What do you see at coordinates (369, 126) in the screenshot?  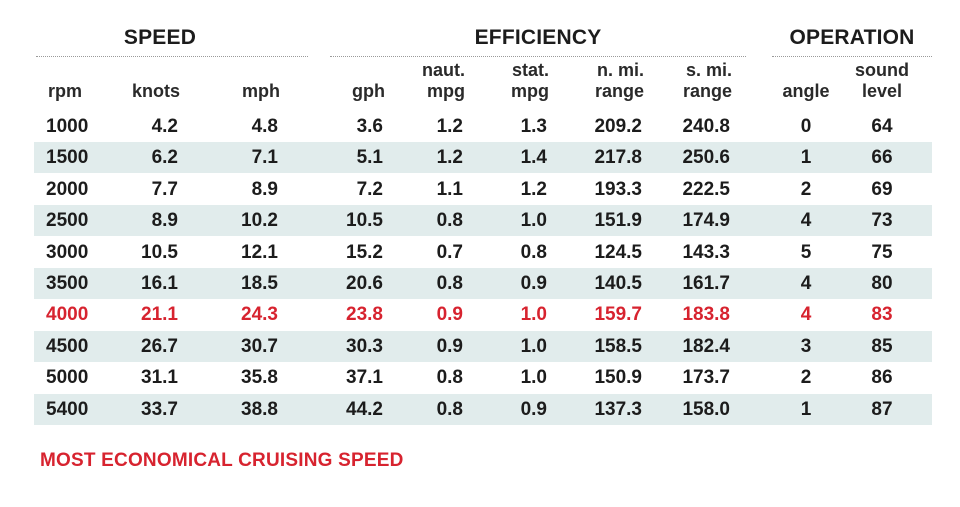 I see `table-cell: 3.6` at bounding box center [369, 126].